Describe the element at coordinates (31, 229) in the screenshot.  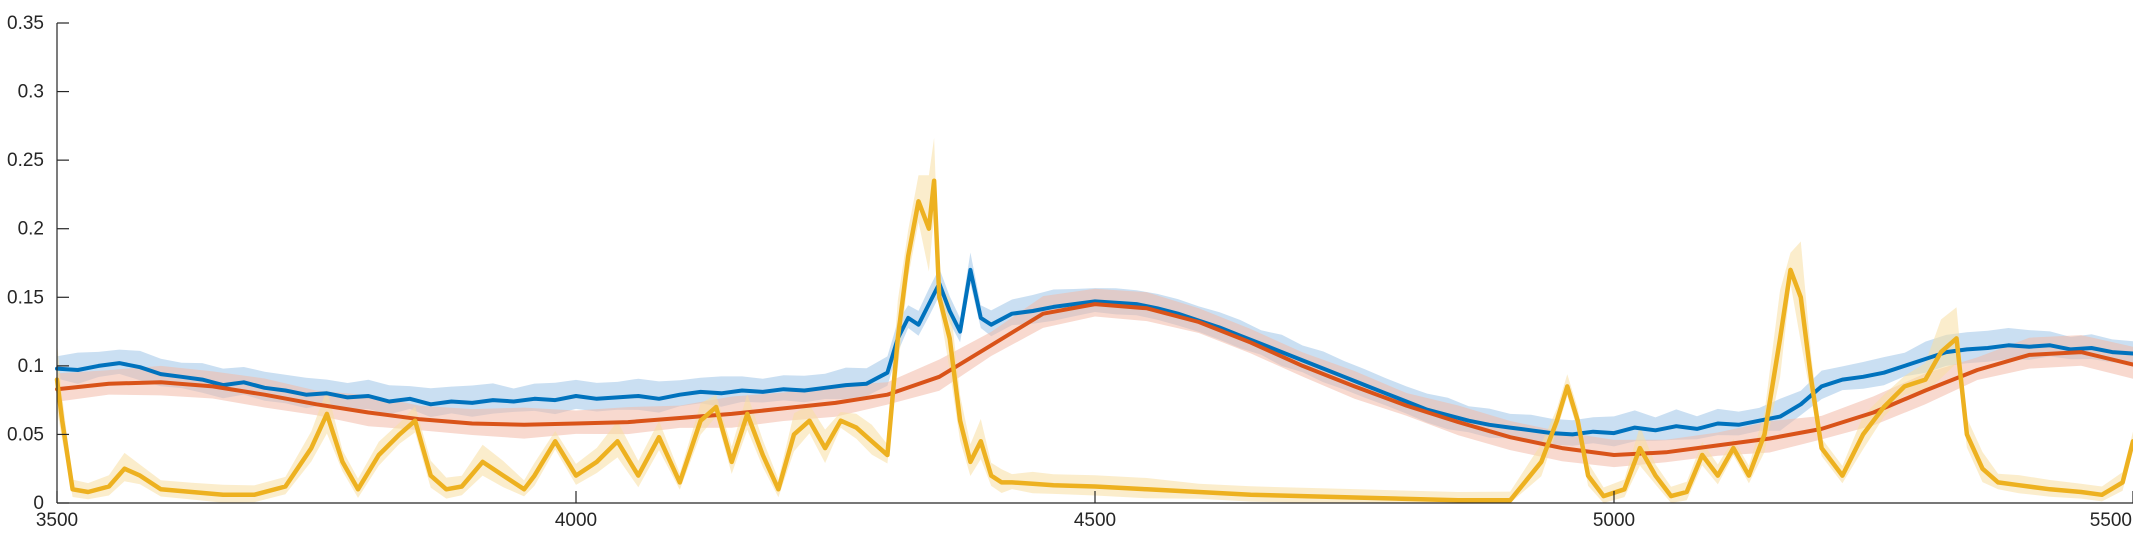
I see `y-tick-label: 0.2` at that location.